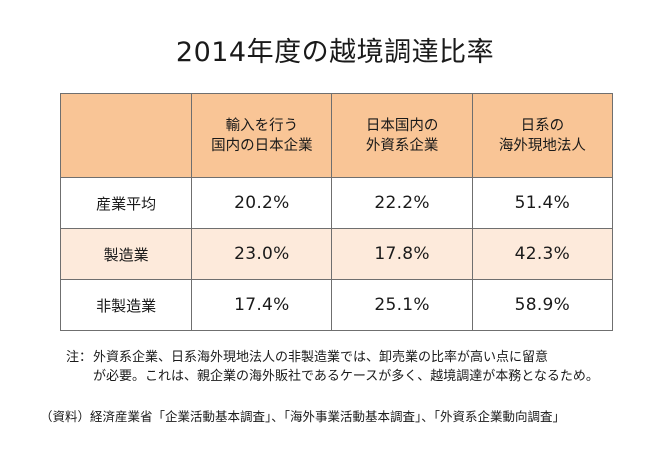  I want to click on column-header-line: 日系の, so click(542, 125).